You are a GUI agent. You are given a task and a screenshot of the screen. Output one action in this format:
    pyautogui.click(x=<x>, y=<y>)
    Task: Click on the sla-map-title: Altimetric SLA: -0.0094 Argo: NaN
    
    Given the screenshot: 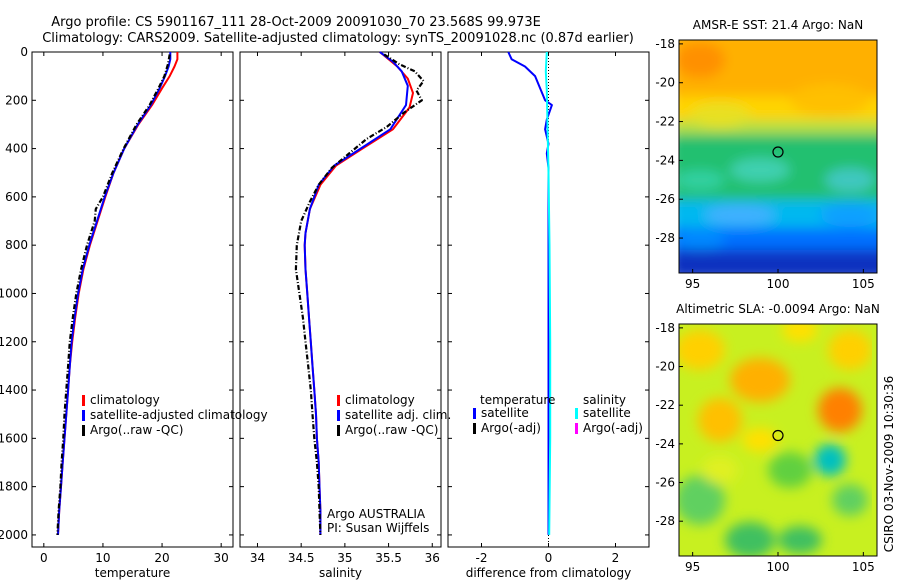 What is the action you would take?
    pyautogui.click(x=778, y=309)
    